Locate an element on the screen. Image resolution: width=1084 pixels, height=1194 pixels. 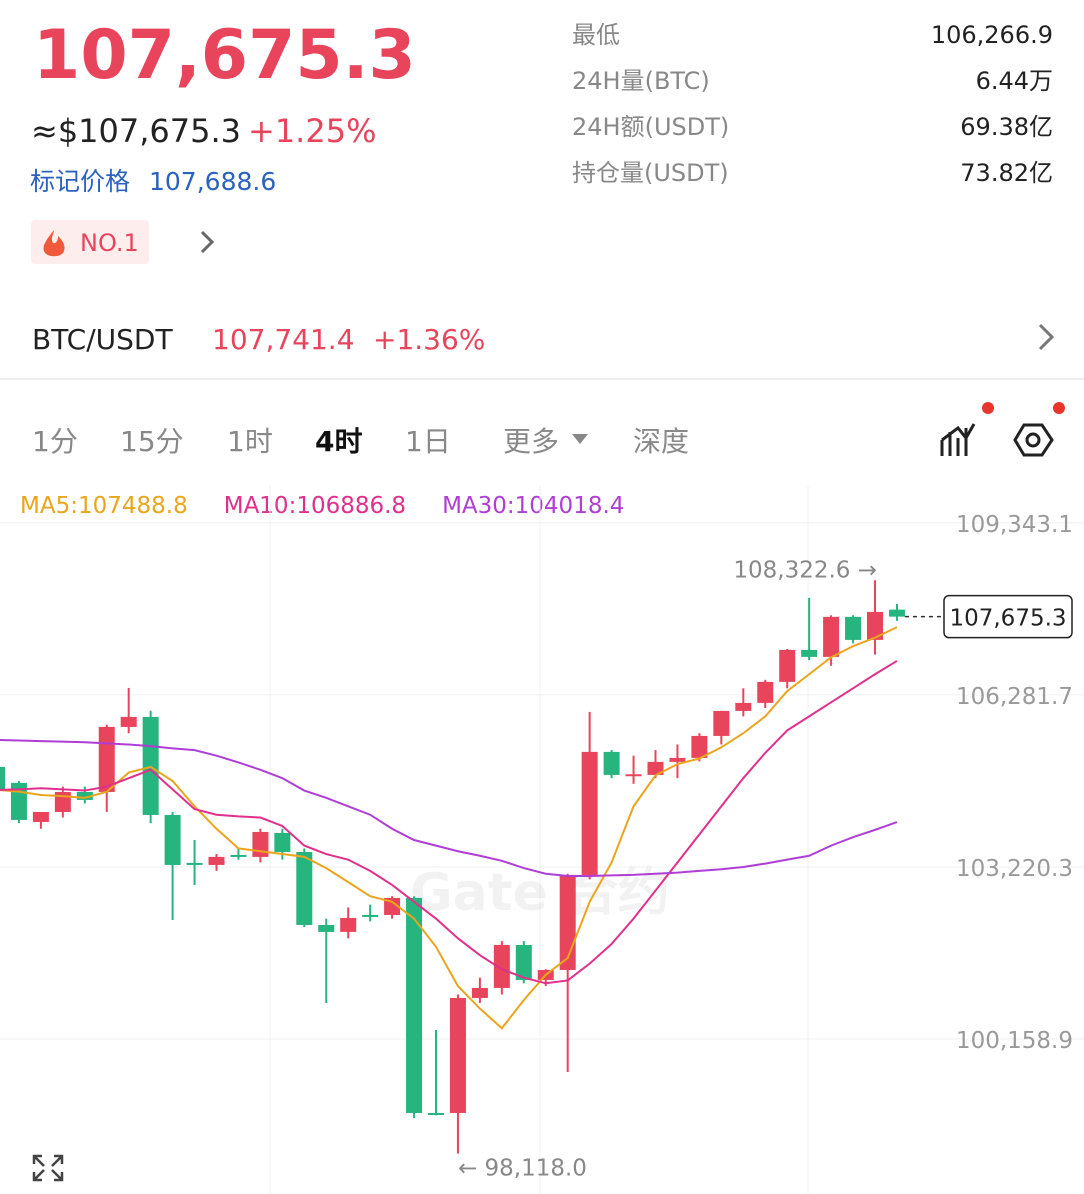
tabs: 1分 15分 1时 4时 1日 更多 深度 is located at coordinates (360, 441).